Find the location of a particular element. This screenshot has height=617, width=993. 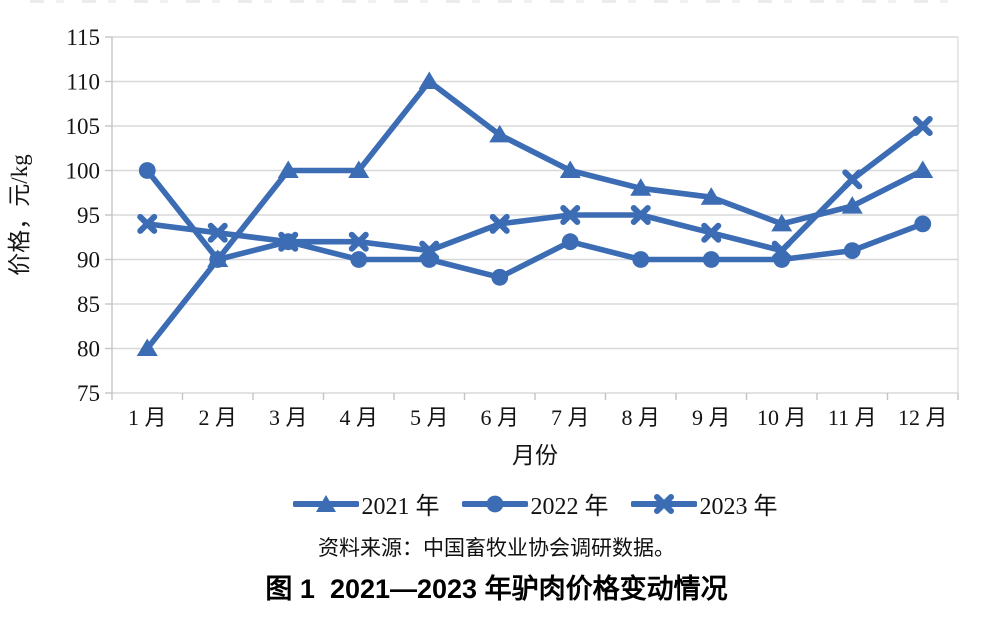

series-line-2022年 is located at coordinates (535, 224).